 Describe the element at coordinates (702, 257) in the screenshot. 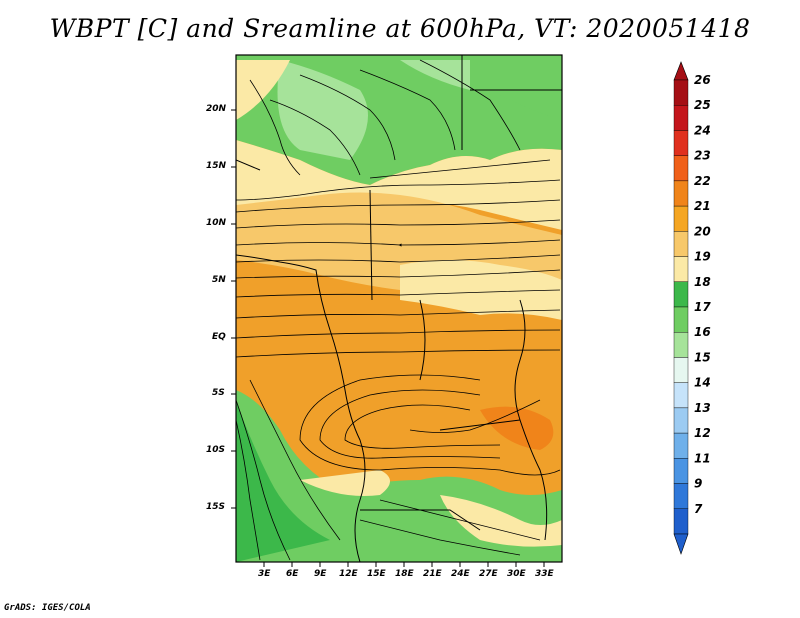

I see `colorbar-label: 19` at that location.